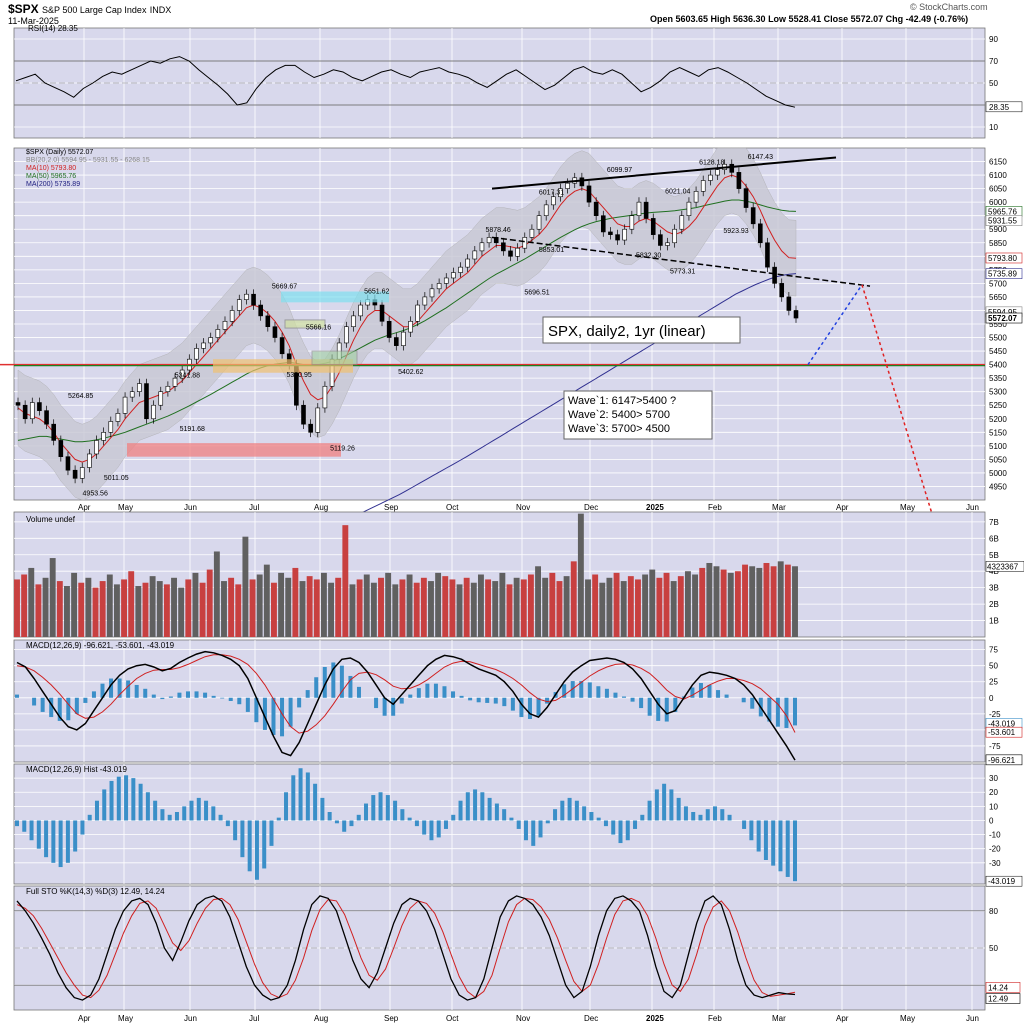  Describe the element at coordinates (682, 272) in the screenshot. I see `price-label: 5773.31` at that location.